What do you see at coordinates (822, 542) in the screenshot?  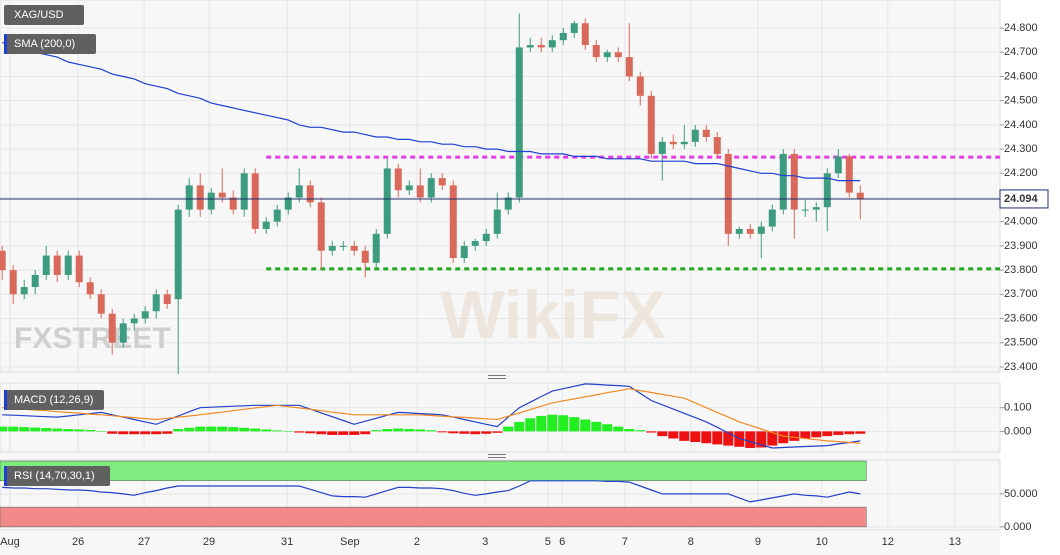 I see `x-tick-label: 10` at bounding box center [822, 542].